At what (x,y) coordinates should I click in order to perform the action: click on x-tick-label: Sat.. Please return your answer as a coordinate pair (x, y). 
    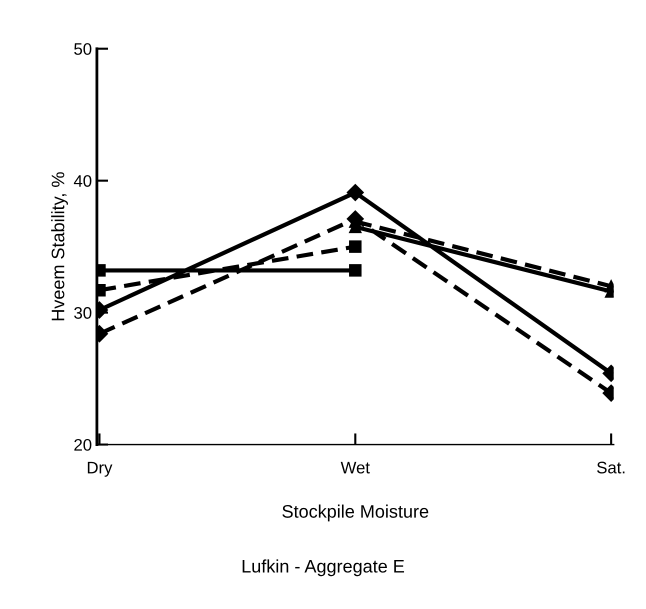
    Looking at the image, I should click on (610, 468).